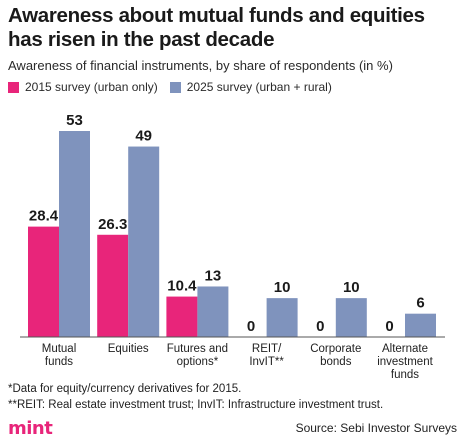 The width and height of the screenshot is (465, 444). I want to click on data-label-2015-2: 10.4, so click(182, 286).